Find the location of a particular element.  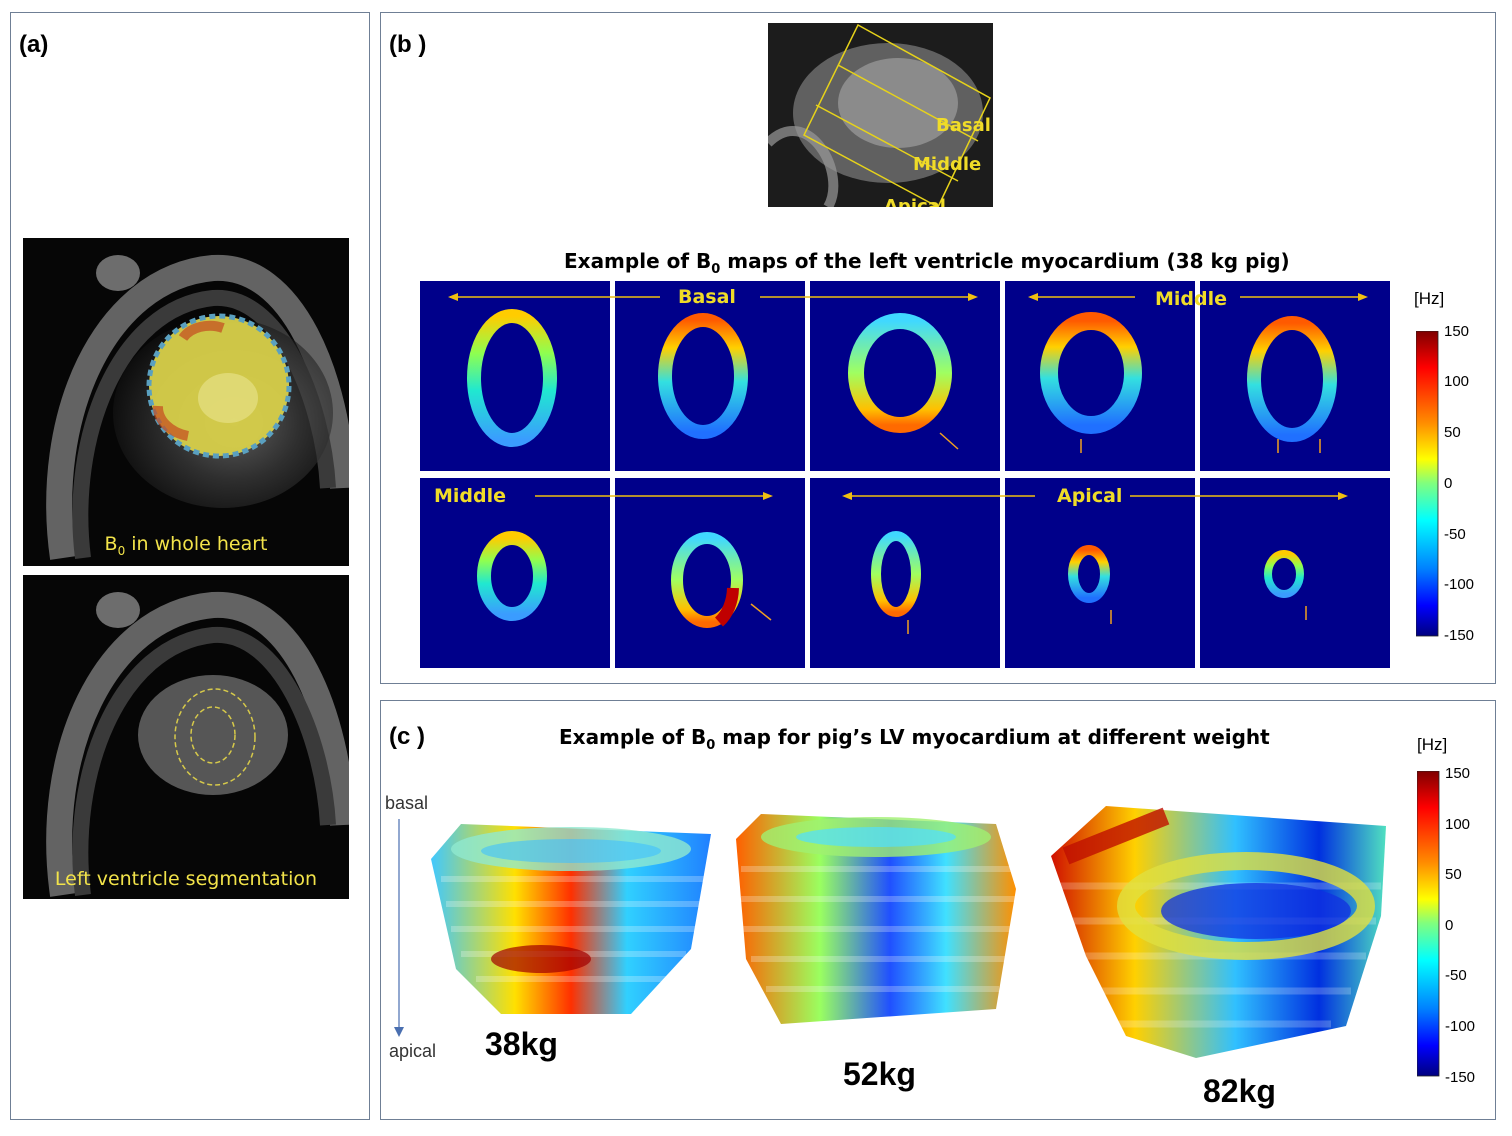

colorbar-b-tick: 150 is located at coordinates (1457, 331).